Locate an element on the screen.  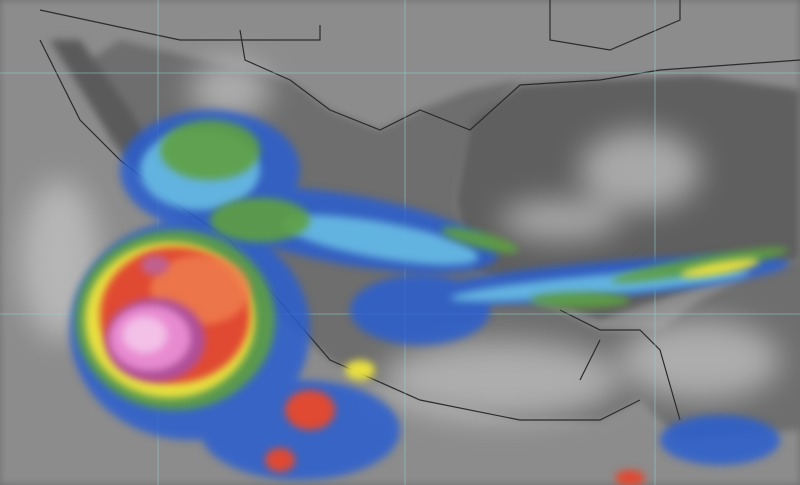
hurricane-core is located at coordinates (155, 318).